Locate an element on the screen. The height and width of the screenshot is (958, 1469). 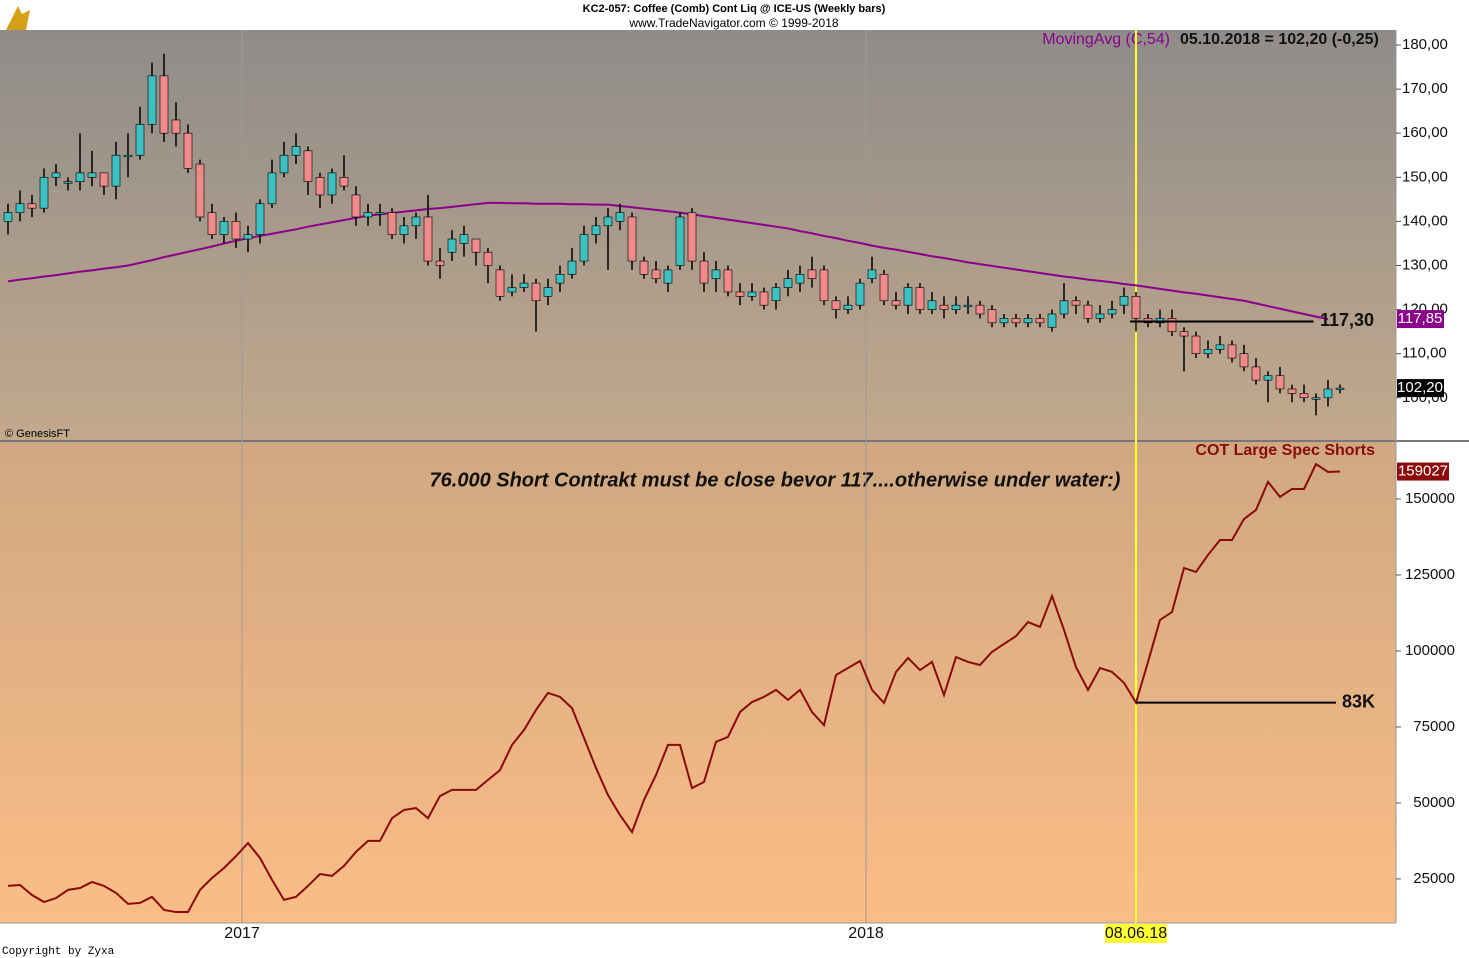
source: © GenesisFT is located at coordinates (37, 434).